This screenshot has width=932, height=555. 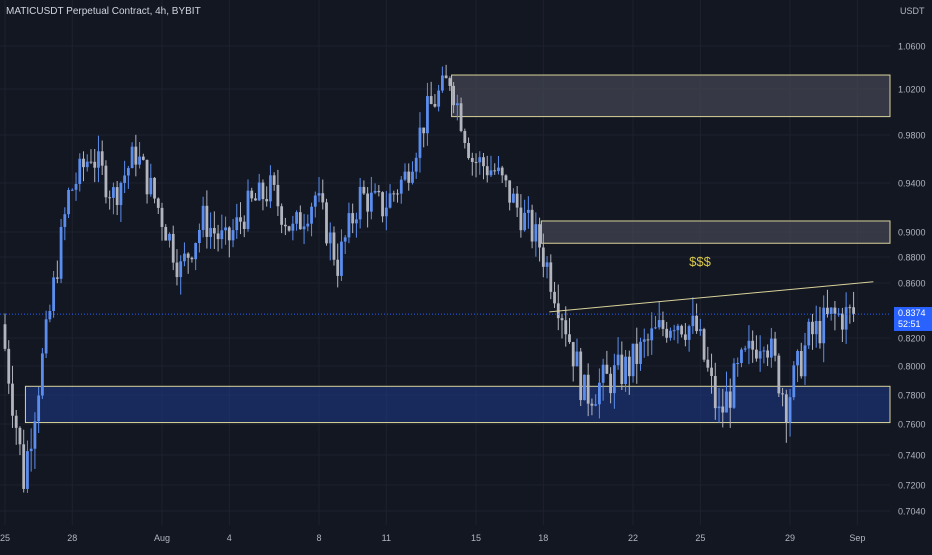 What do you see at coordinates (912, 11) in the screenshot?
I see `currency-label: USDT` at bounding box center [912, 11].